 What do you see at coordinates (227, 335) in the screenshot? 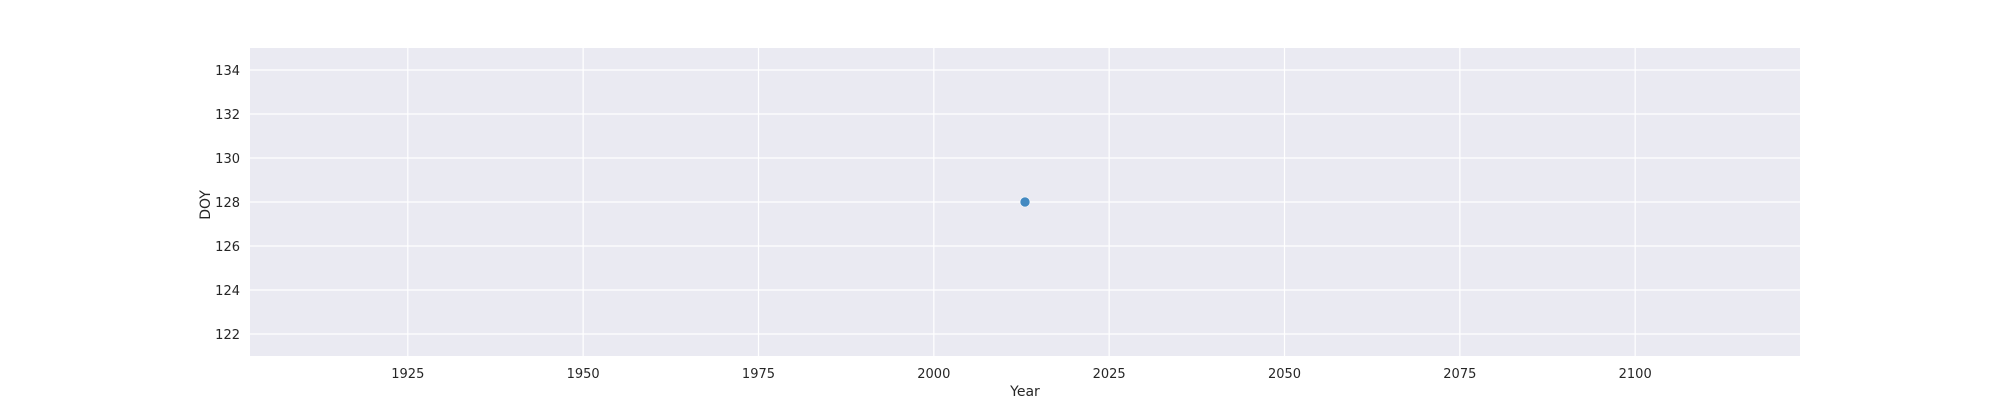
I see `y-tick-label: 122` at bounding box center [227, 335].